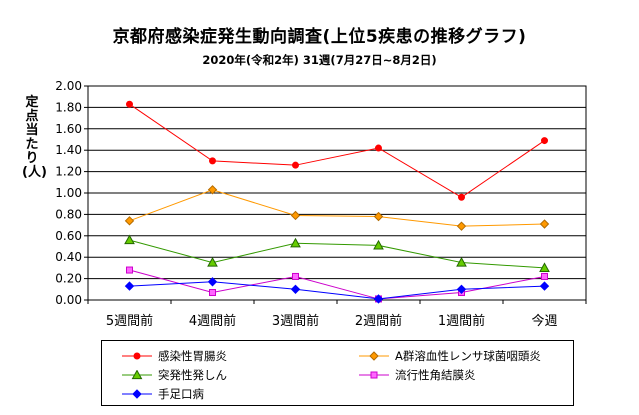  I want to click on legend-label-3: 流行性角結膜炎, so click(435, 374).